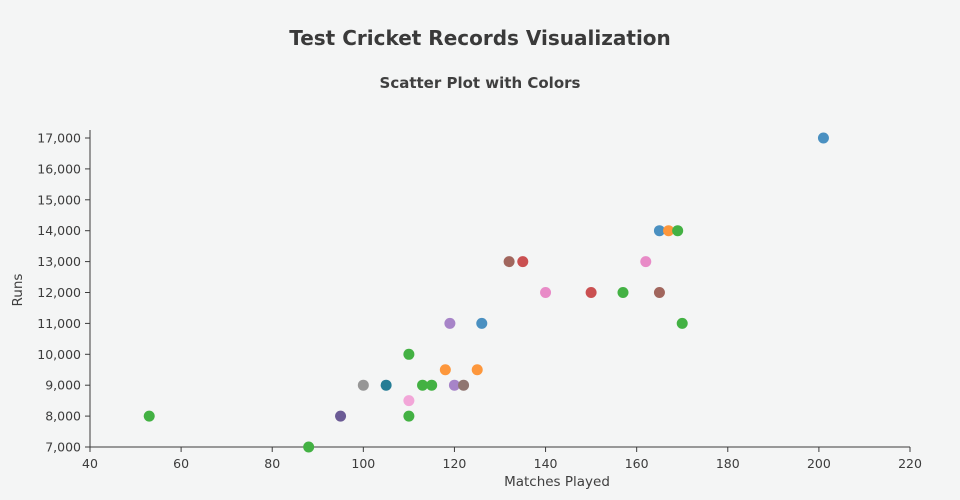 This screenshot has width=960, height=500. What do you see at coordinates (637, 463) in the screenshot?
I see `x-tick-label: 160` at bounding box center [637, 463].